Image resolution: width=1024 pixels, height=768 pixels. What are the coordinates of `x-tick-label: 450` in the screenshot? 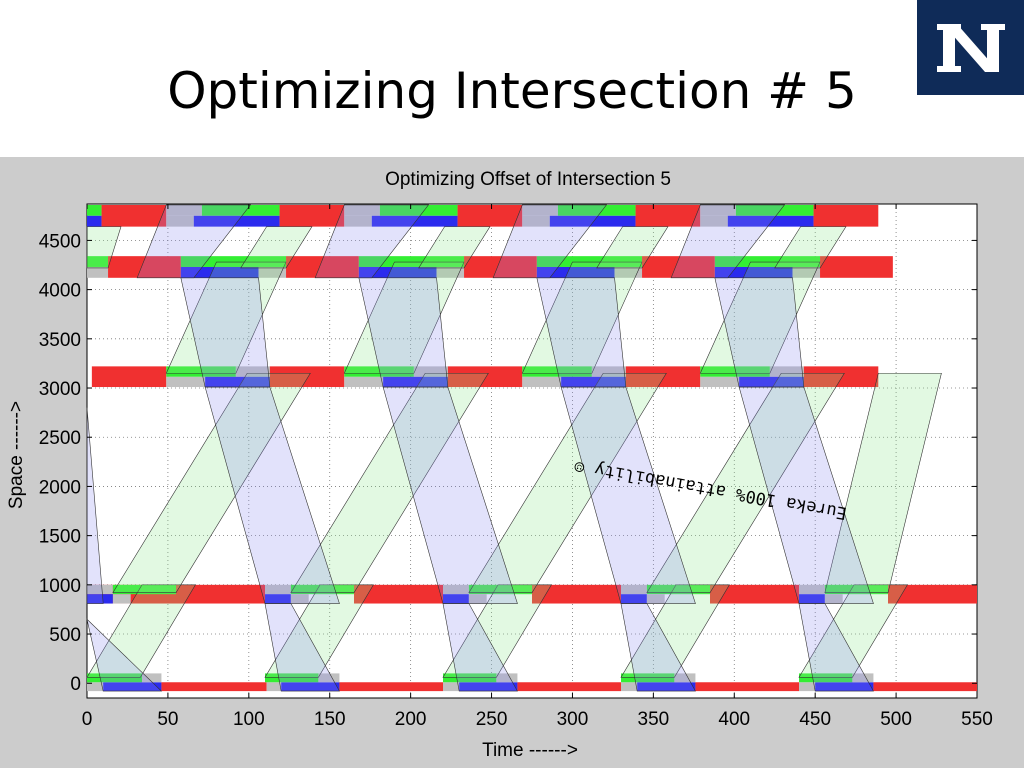 It's located at (815, 719).